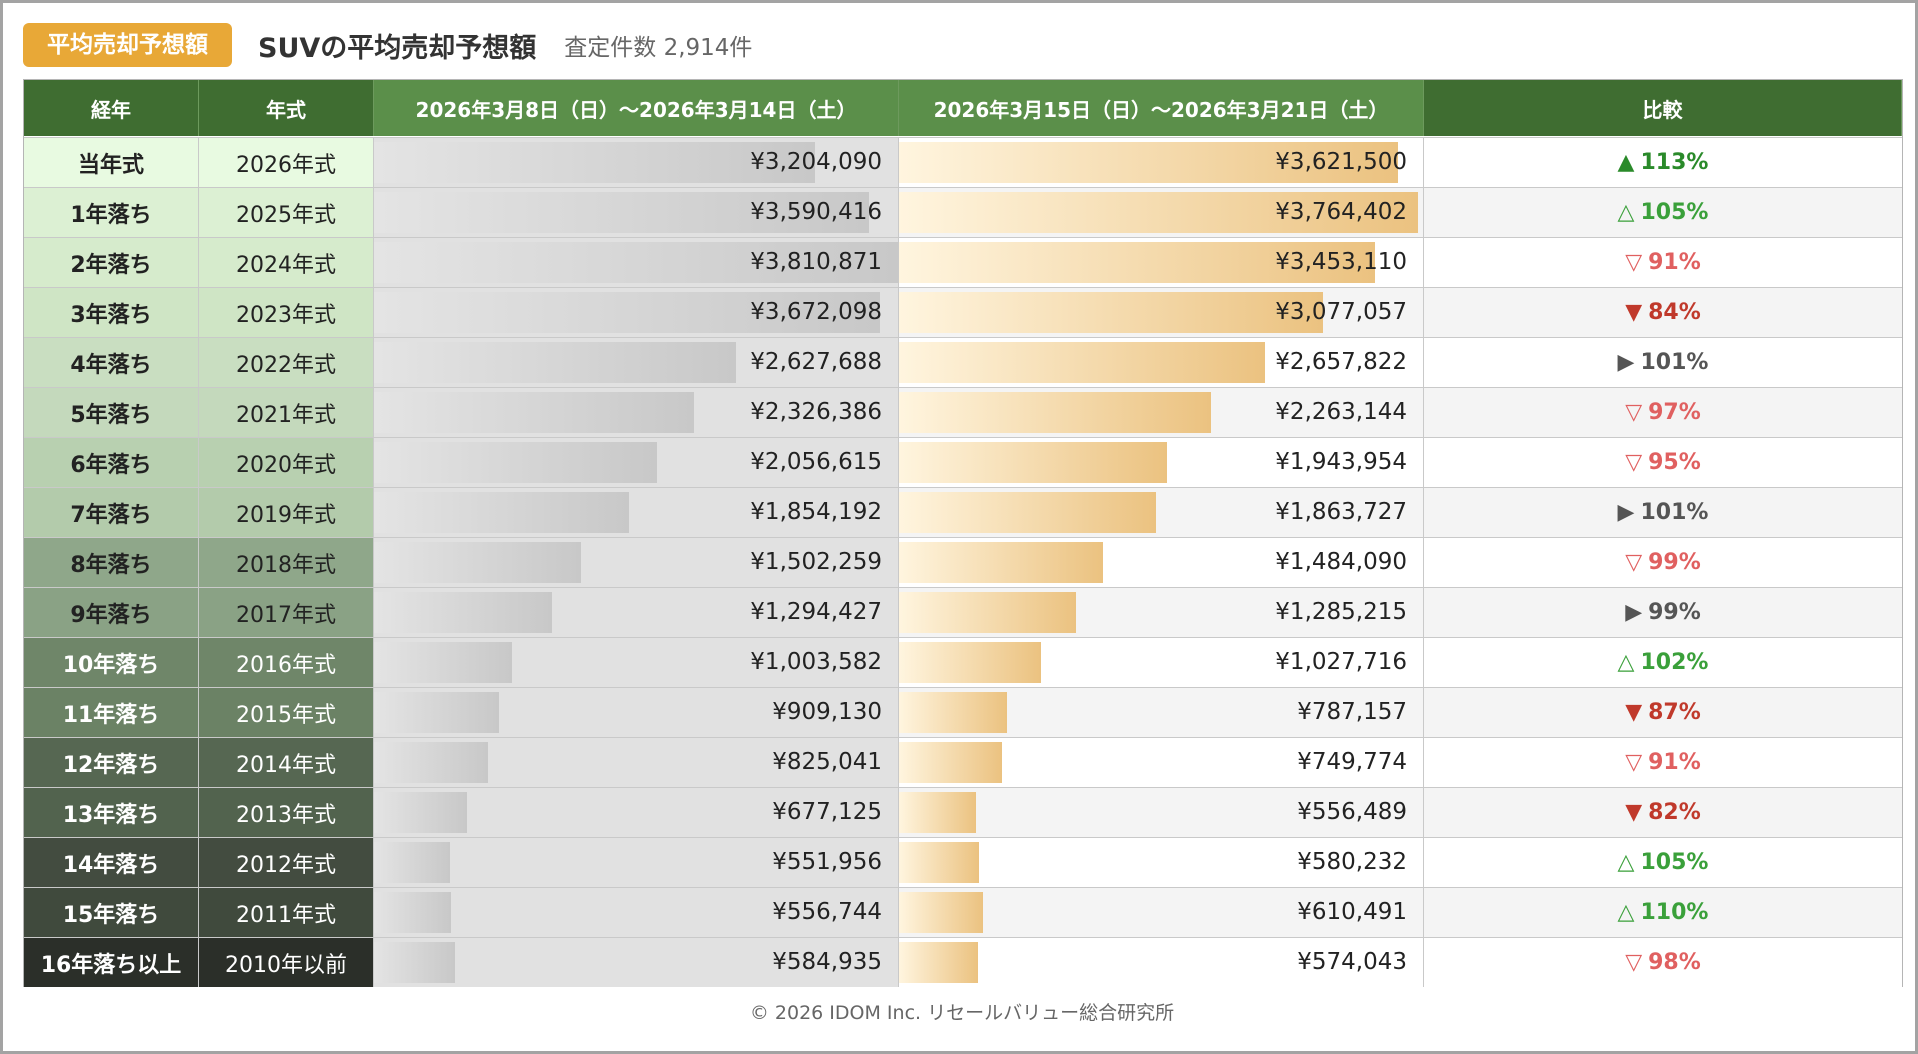 The width and height of the screenshot is (1918, 1054). Describe the element at coordinates (286, 612) in the screenshot. I see `model-year-cell: 2017年式` at that location.